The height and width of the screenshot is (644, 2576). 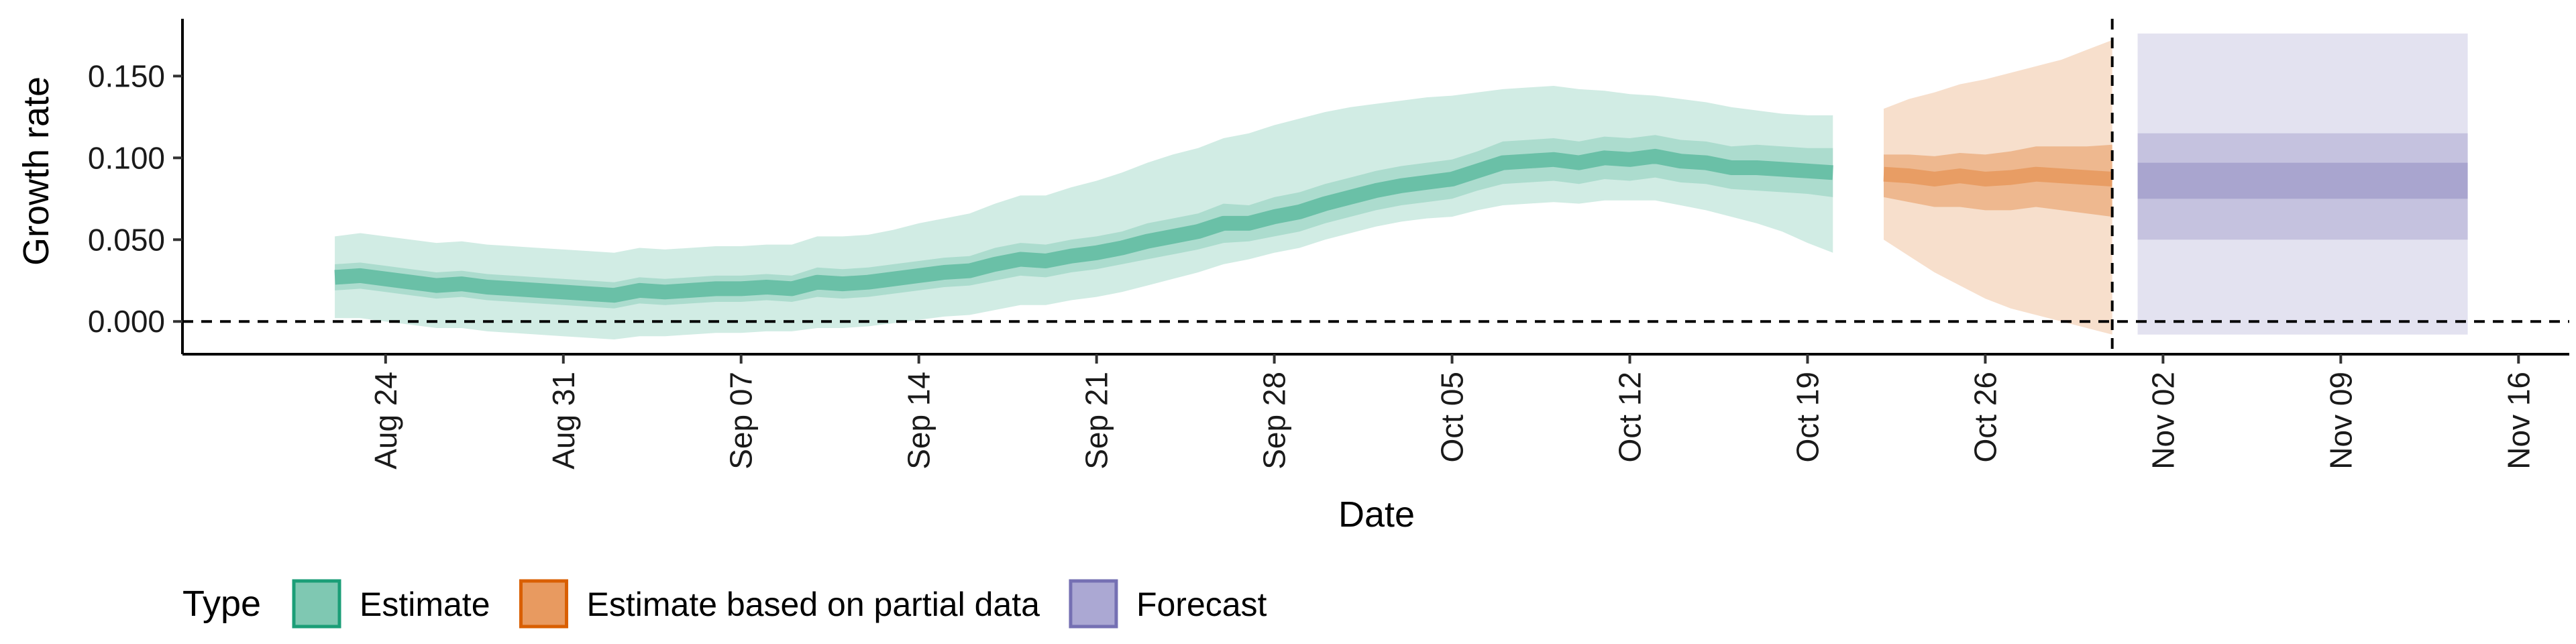 What do you see at coordinates (1084, 225) in the screenshot?
I see `estimate-median-line` at bounding box center [1084, 225].